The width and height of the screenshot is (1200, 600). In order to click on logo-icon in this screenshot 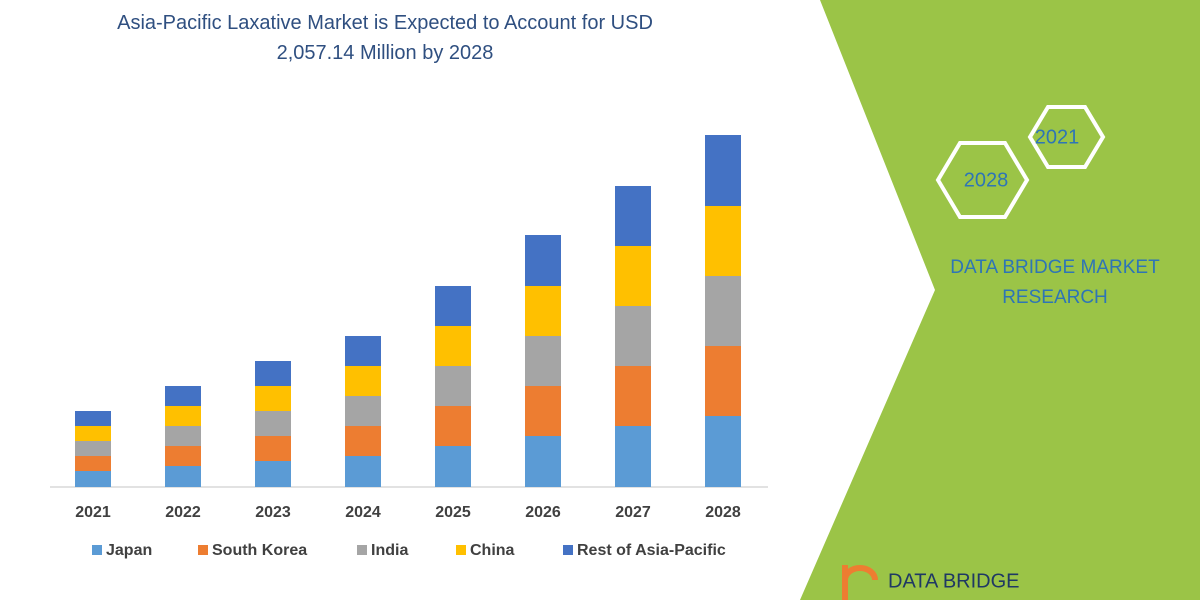, I will do `click(860, 582)`.